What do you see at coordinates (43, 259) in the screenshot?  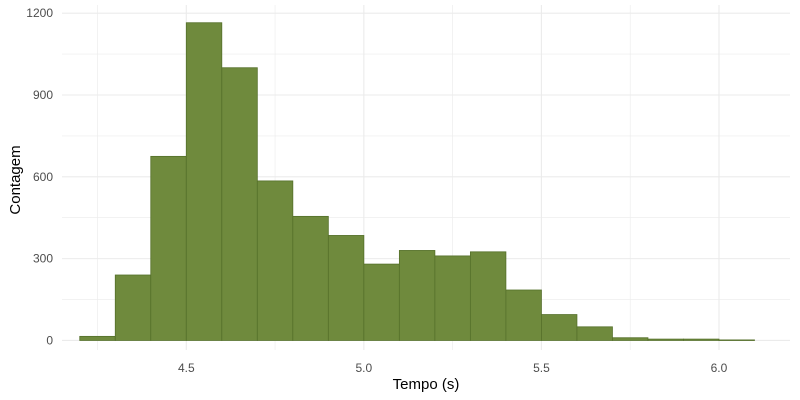 I see `y-tick-label: 300` at bounding box center [43, 259].